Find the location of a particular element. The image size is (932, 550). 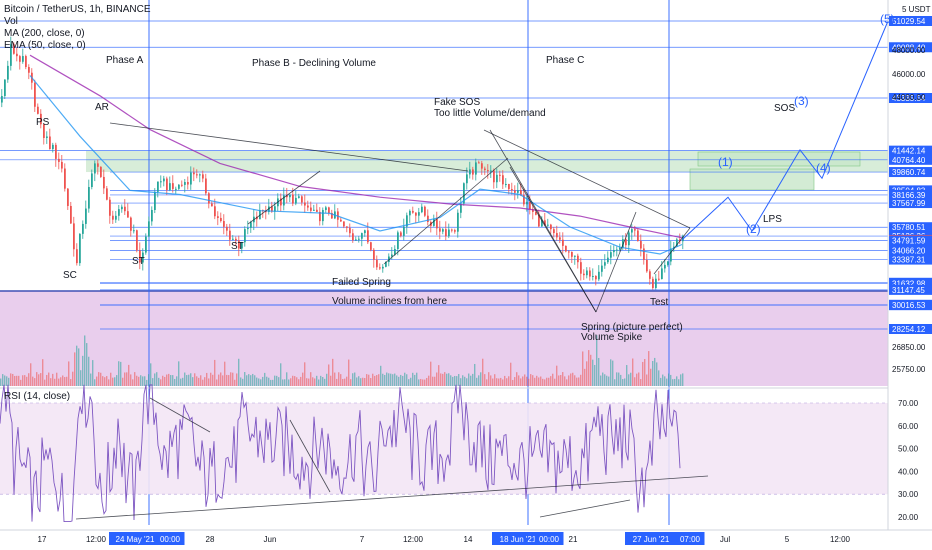

price-tick-label: 40764.40 is located at coordinates (909, 160).